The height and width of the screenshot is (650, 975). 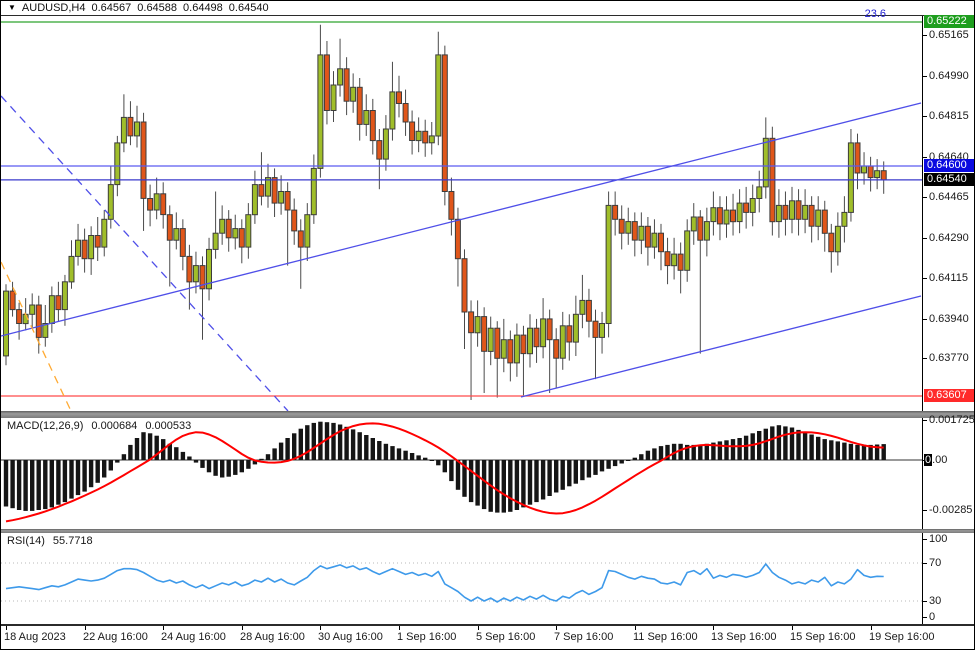 I want to click on time-axis-label: 5 Sep 16:00, so click(x=506, y=637).